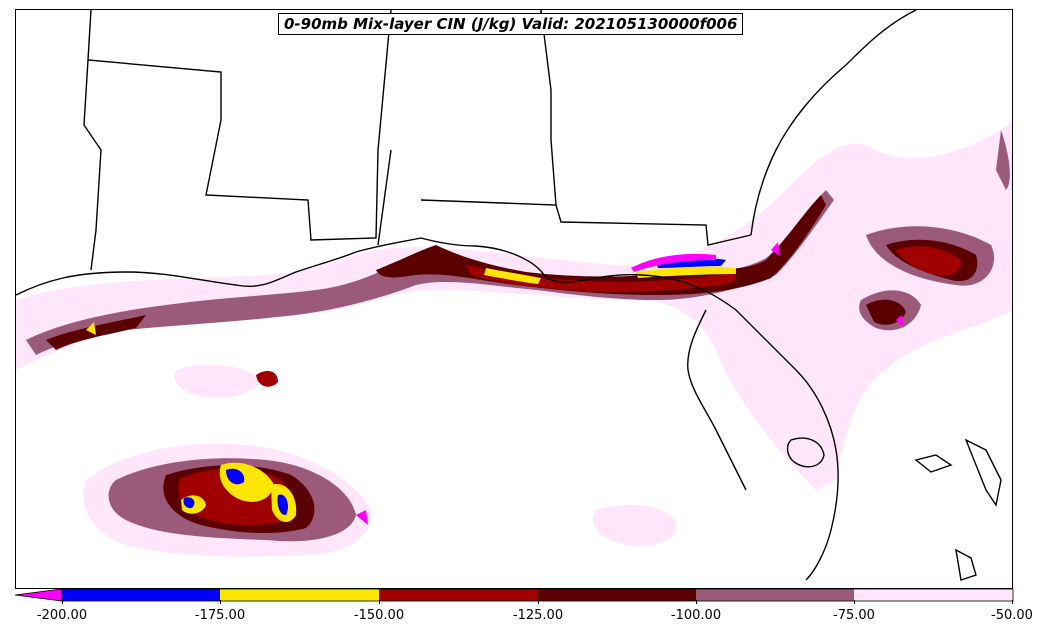  Describe the element at coordinates (458, 595) in the screenshot. I see `colorbar-segment-moderate-high` at that location.